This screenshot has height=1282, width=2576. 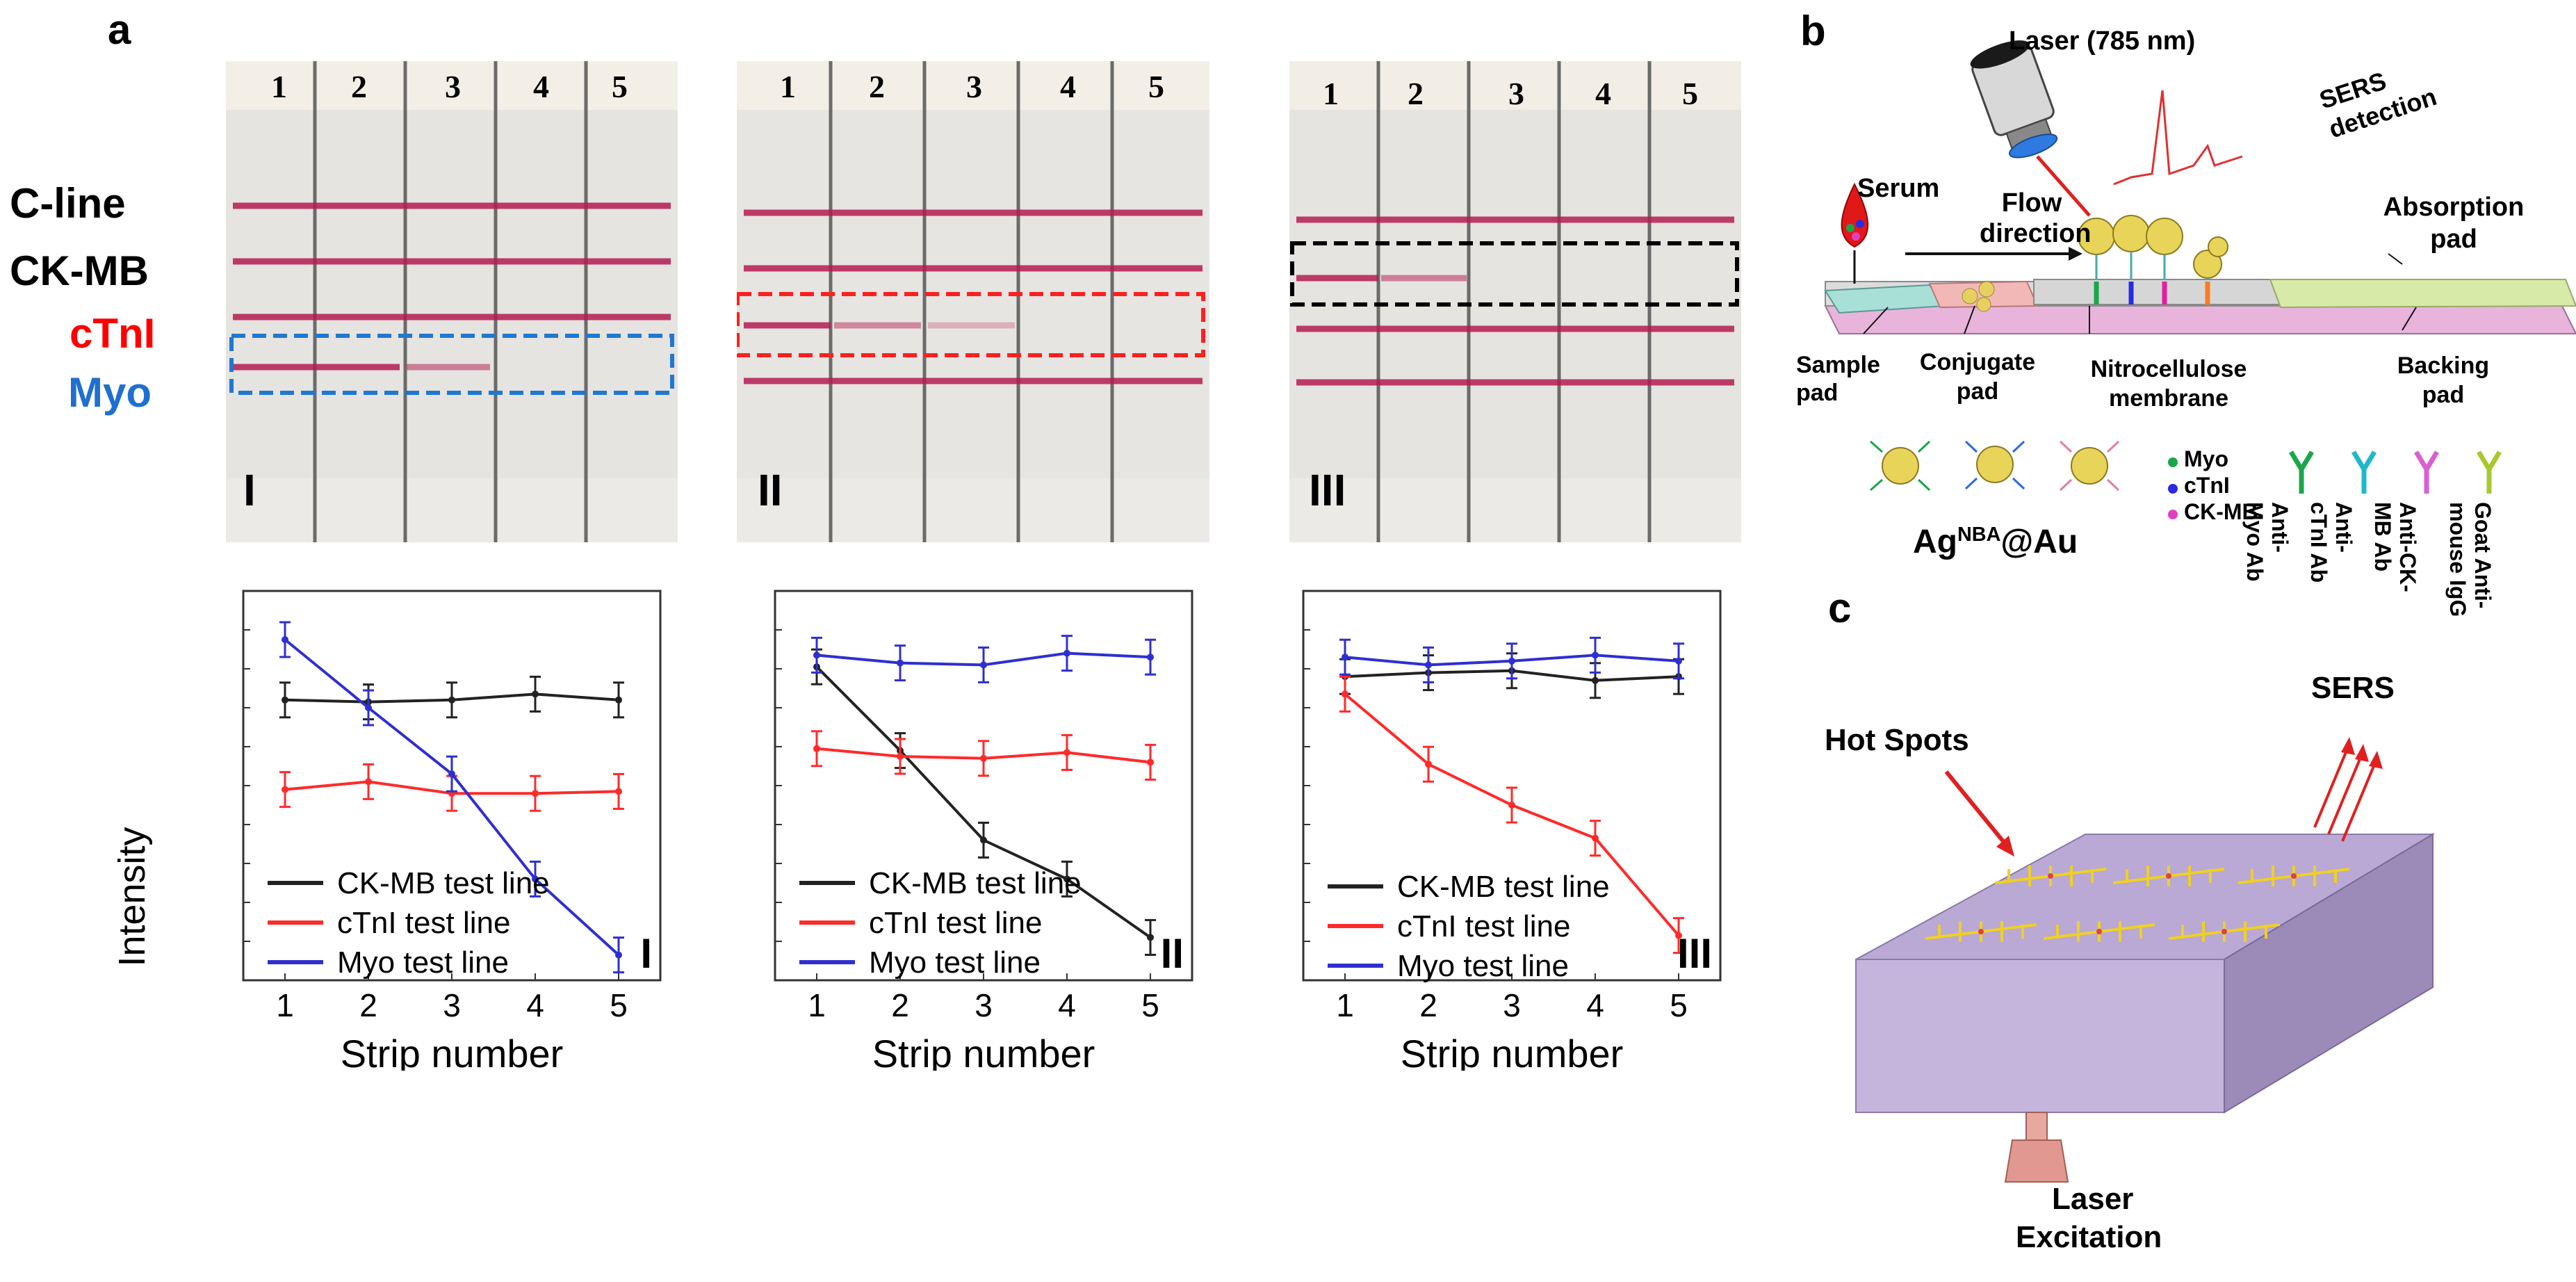 I want to click on laser-excitation-label-2: Excitation, so click(x=2089, y=1237).